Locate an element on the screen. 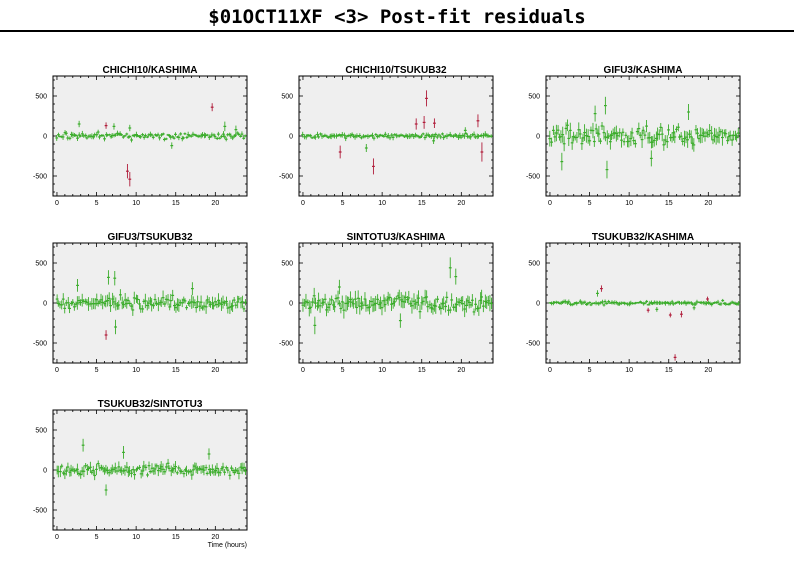  chart-panel: SINTOTU3/KASHIMA 0 5 10 15 20 -500 0 500 is located at coordinates (386, 303).